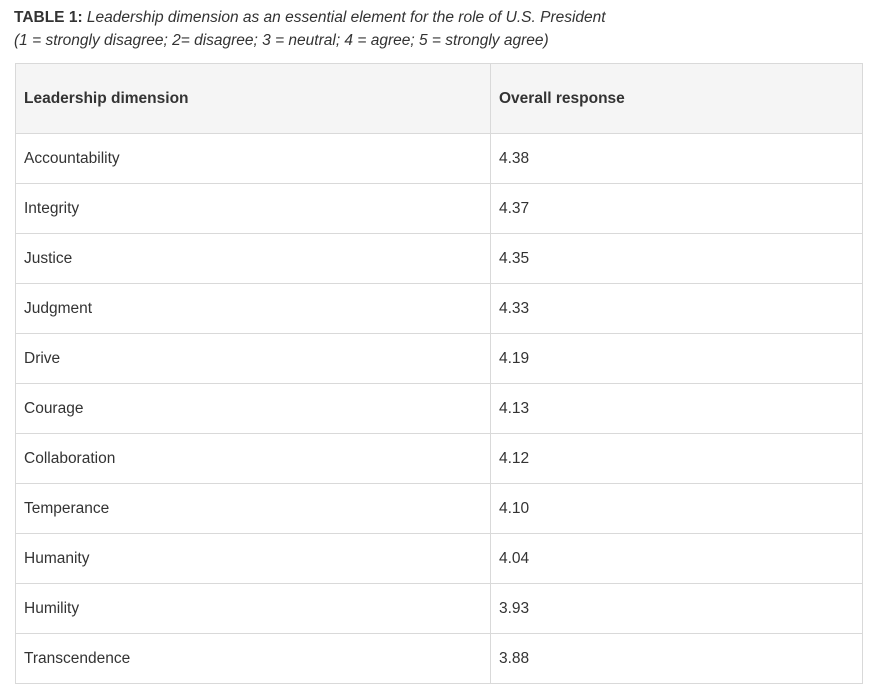 The width and height of the screenshot is (878, 700). I want to click on table-row: Humility 3.93, so click(439, 608).